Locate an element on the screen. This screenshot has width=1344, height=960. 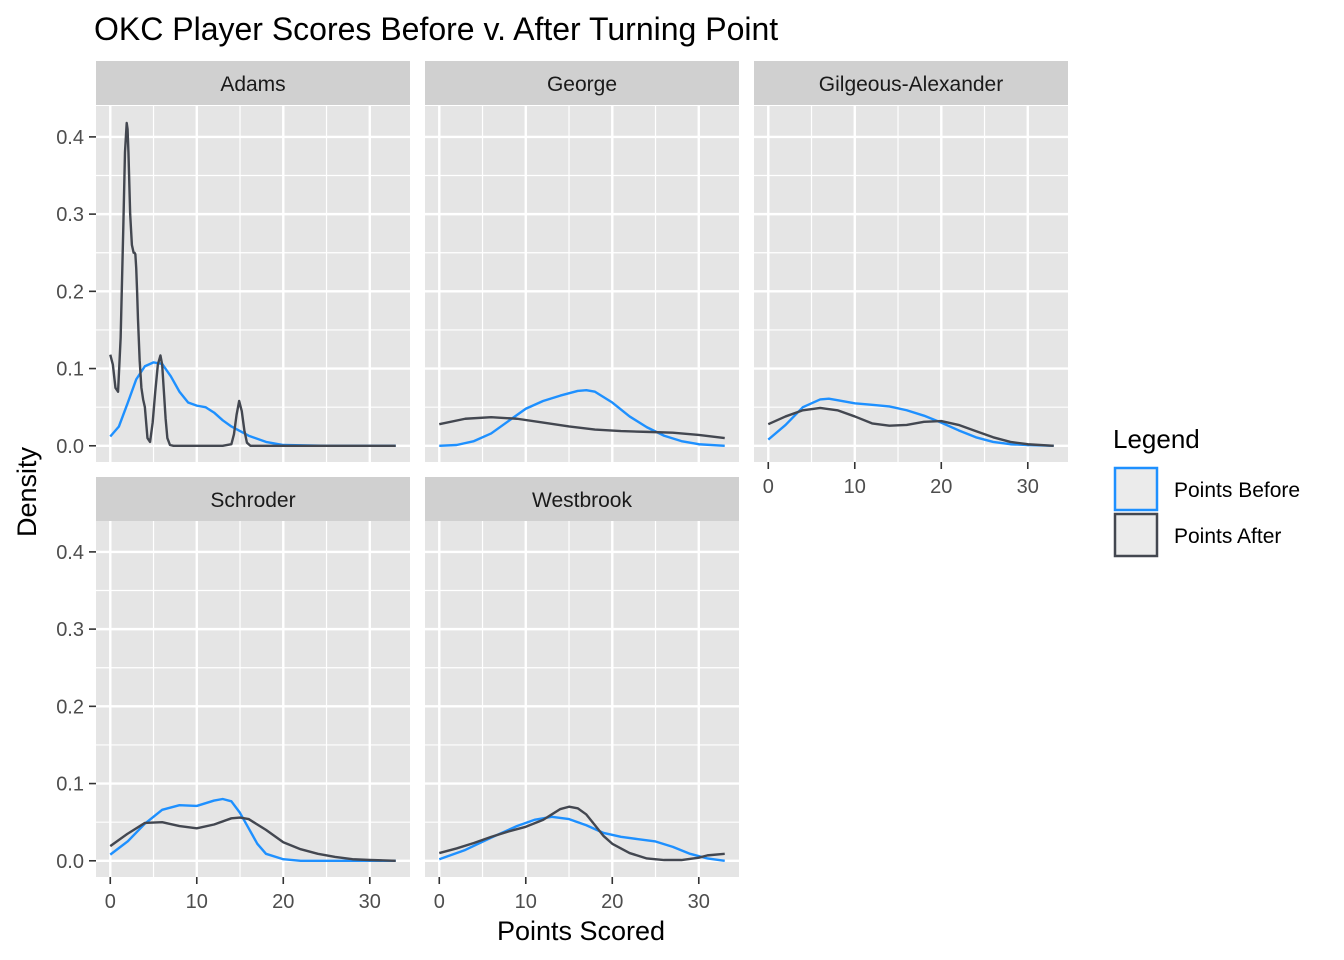
line-points-after-westbrook is located at coordinates (581, 833).